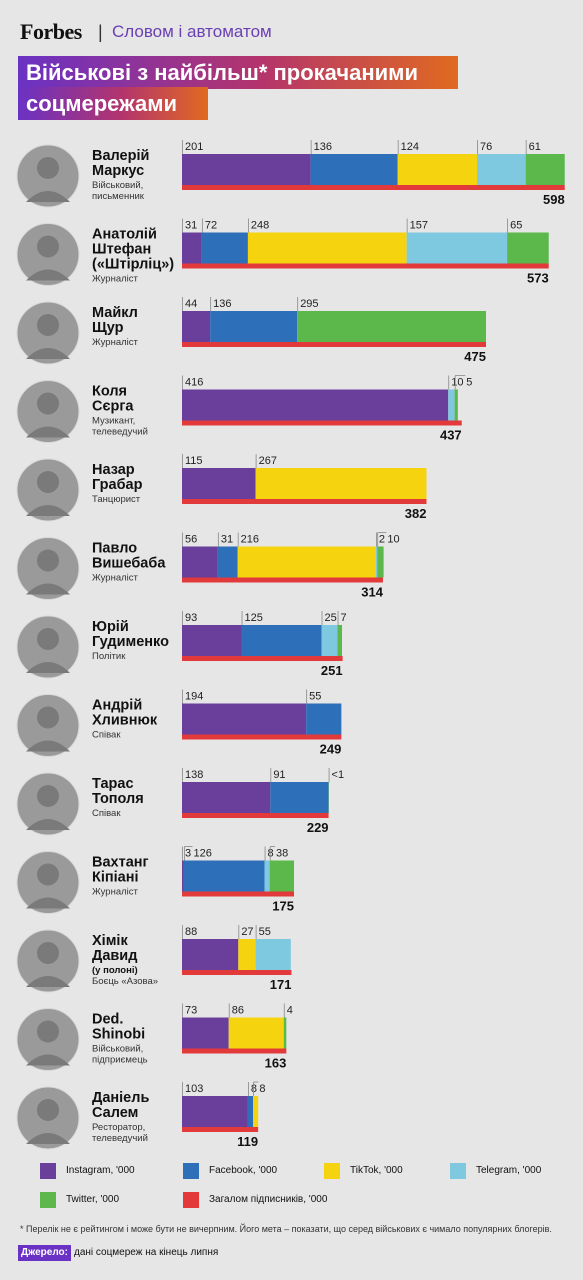 Image resolution: width=583 pixels, height=1280 pixels. I want to click on segment-label: 2, so click(382, 540).